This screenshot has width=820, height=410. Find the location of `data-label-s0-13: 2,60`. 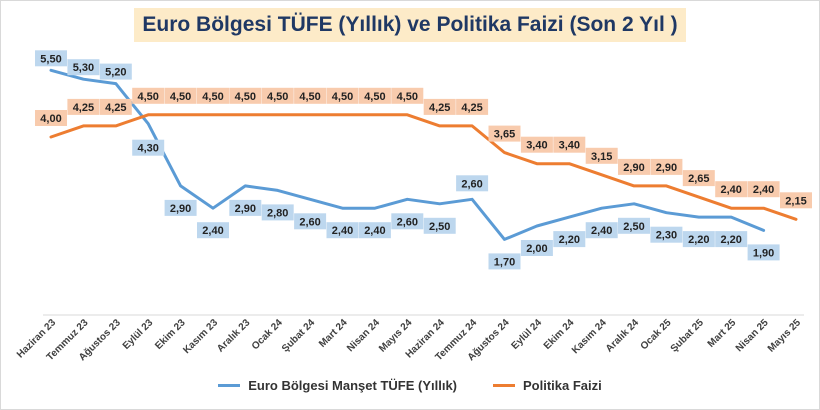

data-label-s0-13: 2,60 is located at coordinates (471, 184).